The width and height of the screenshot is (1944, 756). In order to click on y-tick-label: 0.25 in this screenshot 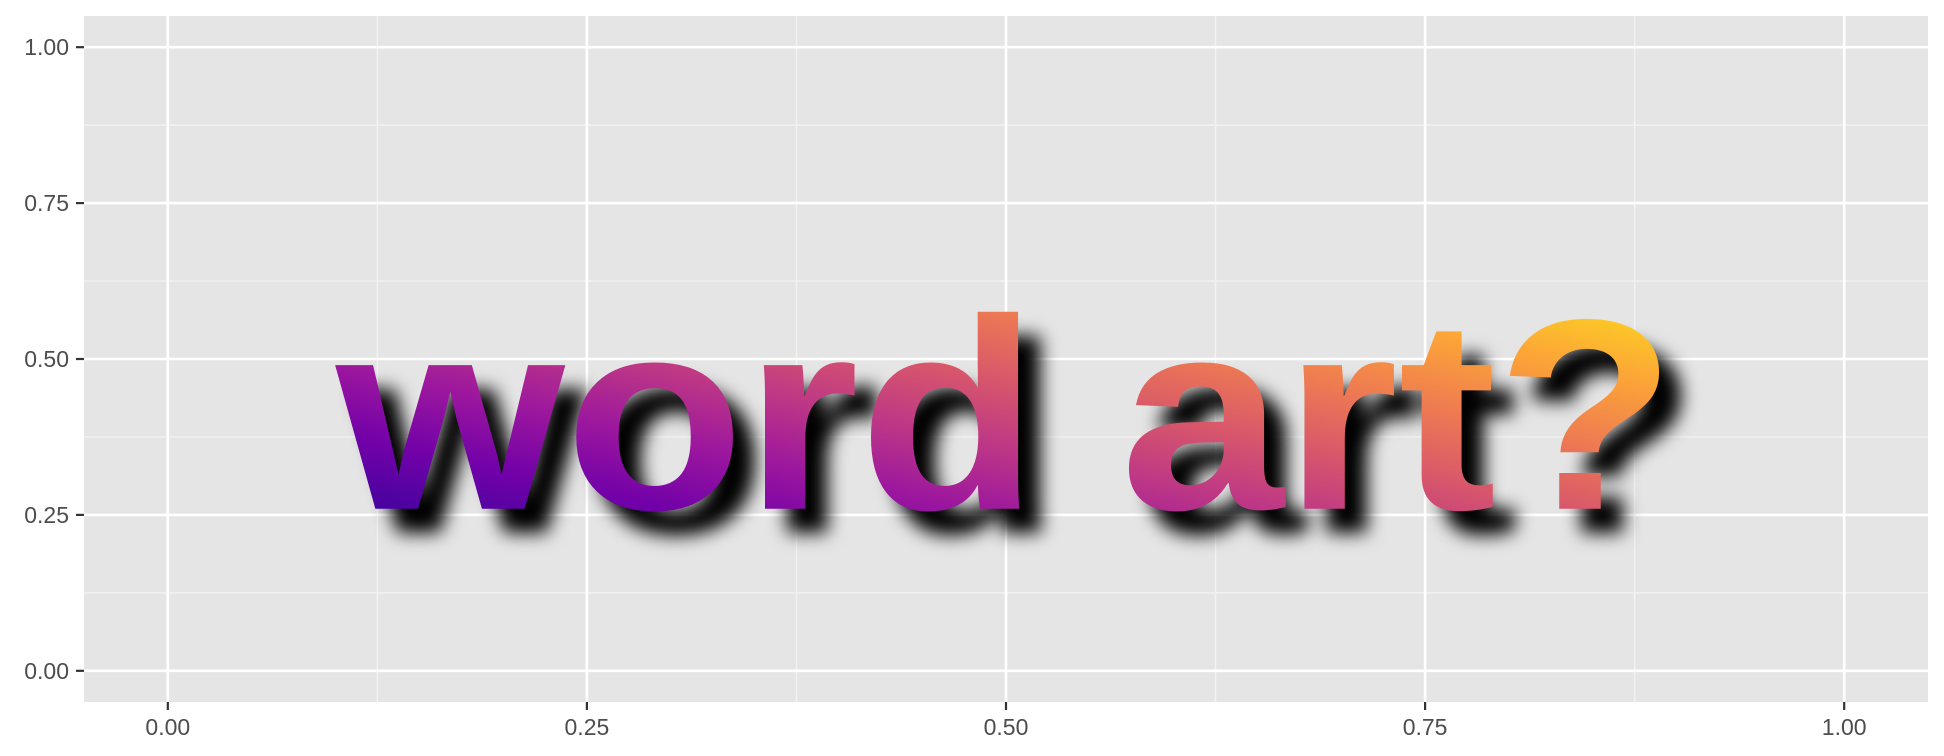, I will do `click(46, 515)`.